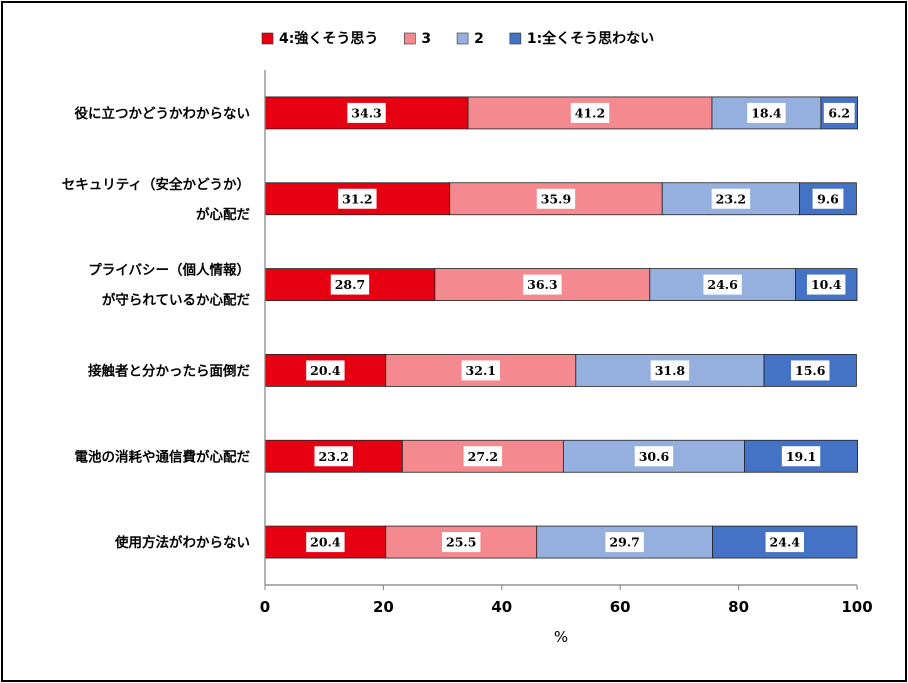  I want to click on data-label: 36.3, so click(542, 284).